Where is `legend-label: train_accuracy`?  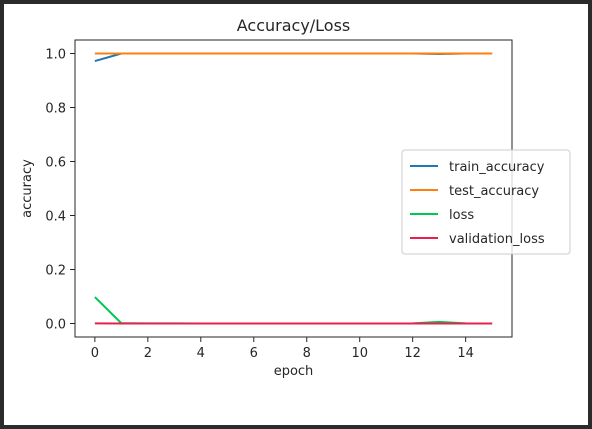
legend-label: train_accuracy is located at coordinates (497, 167).